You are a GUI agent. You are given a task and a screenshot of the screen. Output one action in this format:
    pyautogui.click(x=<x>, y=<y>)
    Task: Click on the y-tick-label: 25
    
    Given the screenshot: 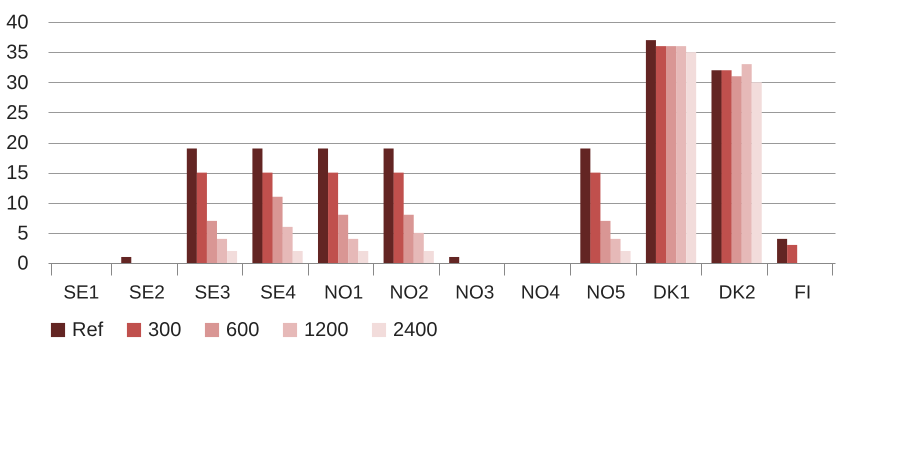 What is the action you would take?
    pyautogui.click(x=17, y=113)
    